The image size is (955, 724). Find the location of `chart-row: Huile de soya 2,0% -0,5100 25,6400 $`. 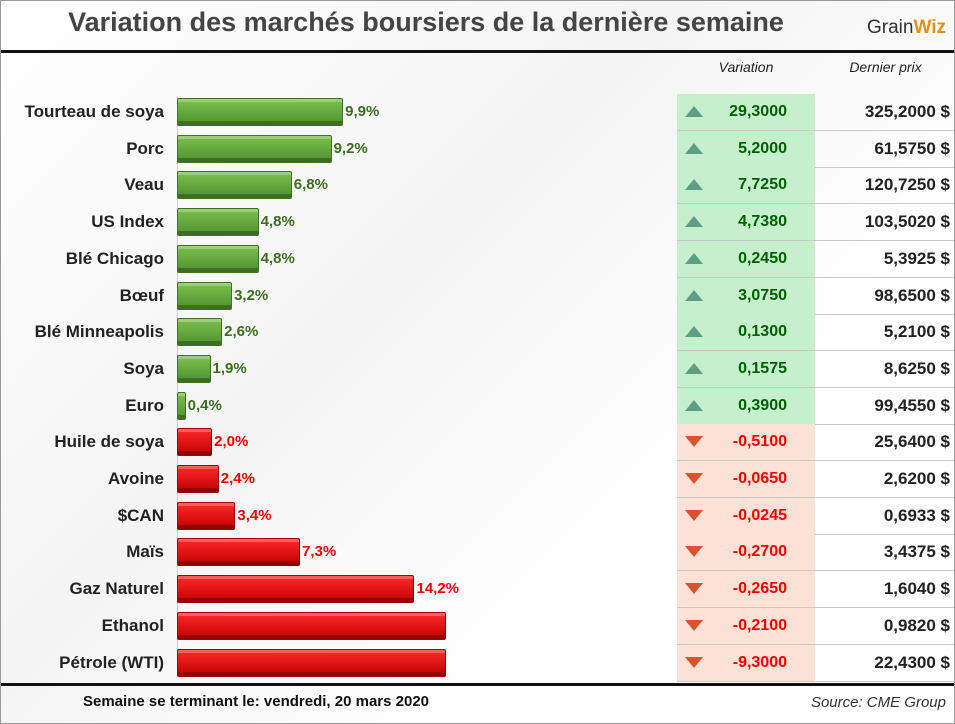

chart-row: Huile de soya 2,0% -0,5100 25,6400 $ is located at coordinates (477, 443).